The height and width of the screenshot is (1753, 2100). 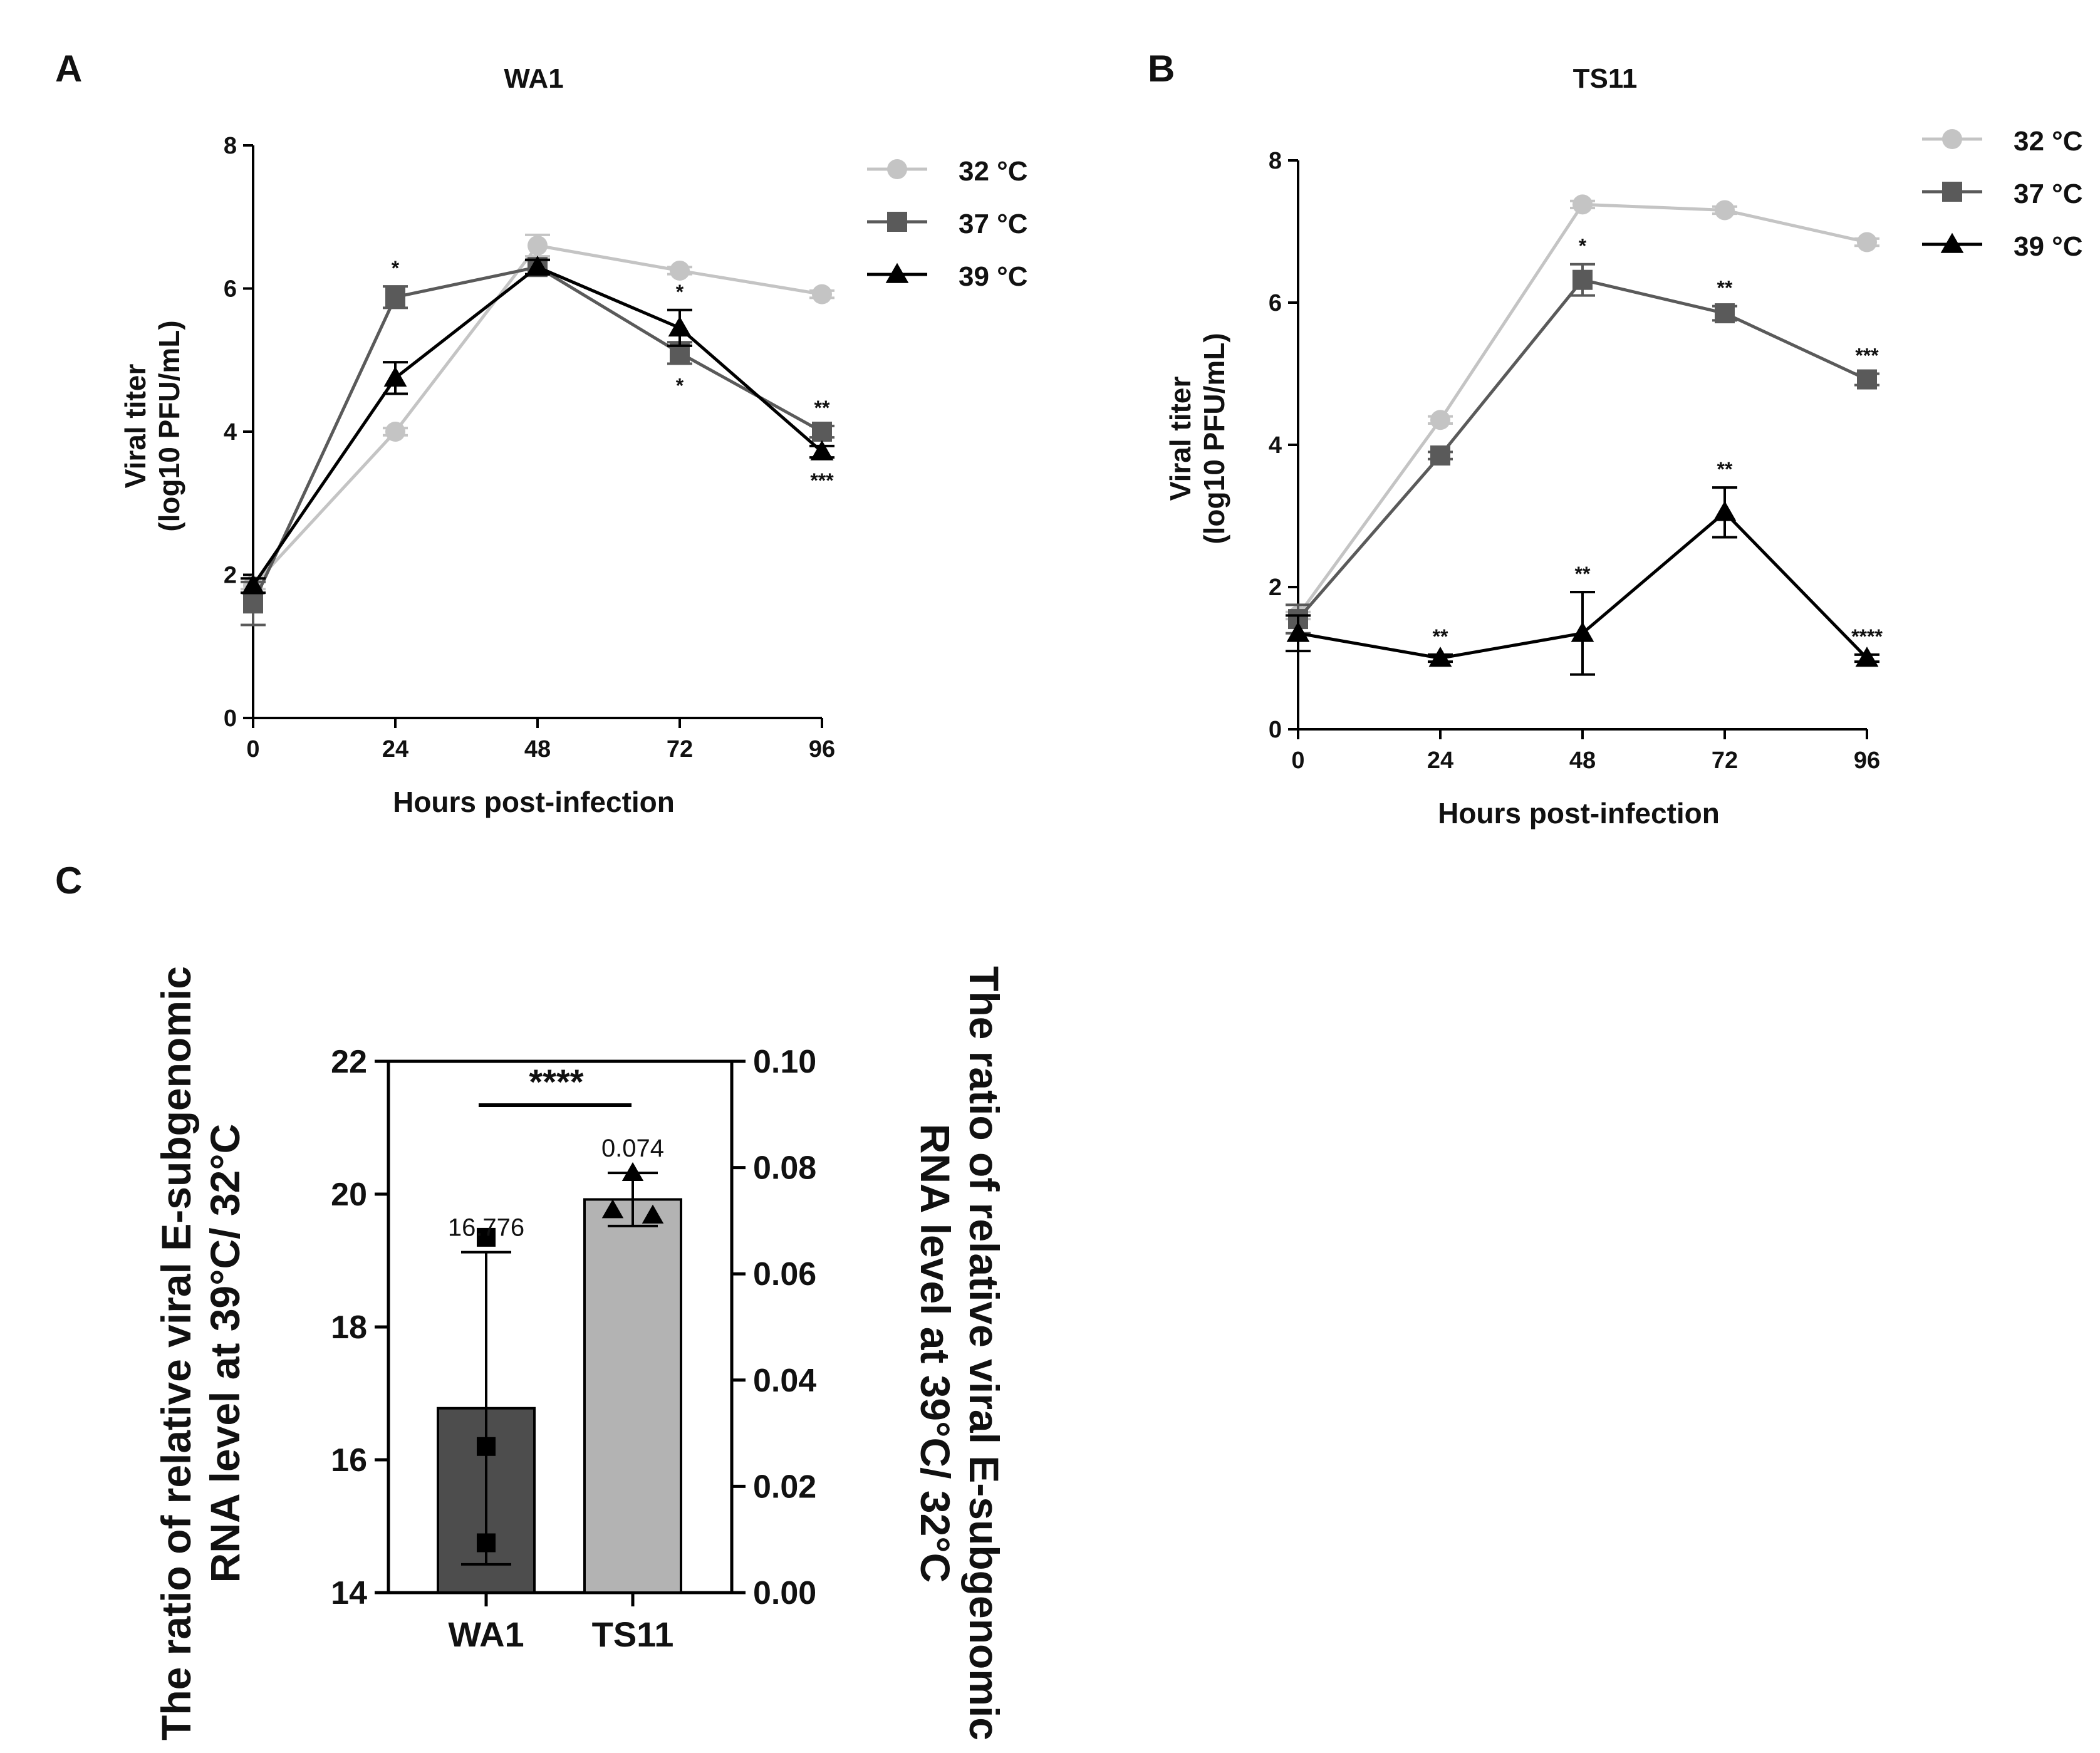 I want to click on chart-a-title: WA1, so click(x=533, y=78).